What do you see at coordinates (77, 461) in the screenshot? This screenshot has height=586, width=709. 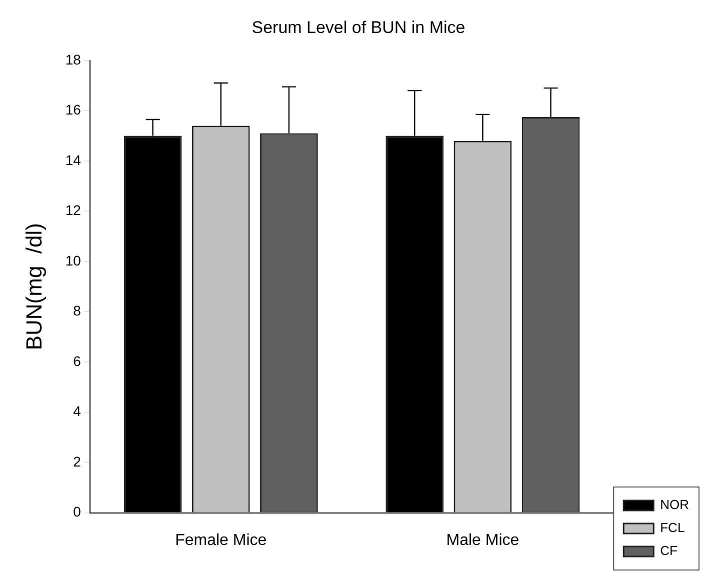 I see `y-tick-label: 2` at bounding box center [77, 461].